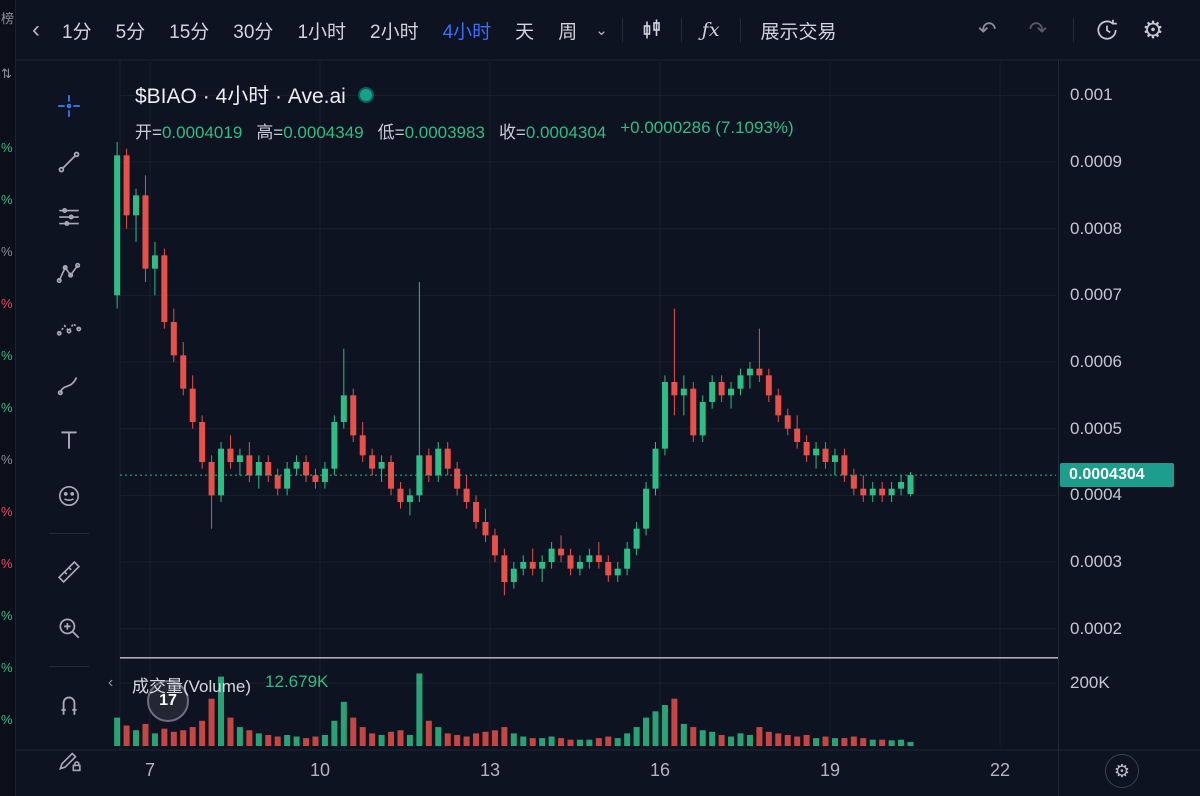 This screenshot has width=1200, height=796. Describe the element at coordinates (322, 32) in the screenshot. I see `timeframe-button: 1小时` at that location.